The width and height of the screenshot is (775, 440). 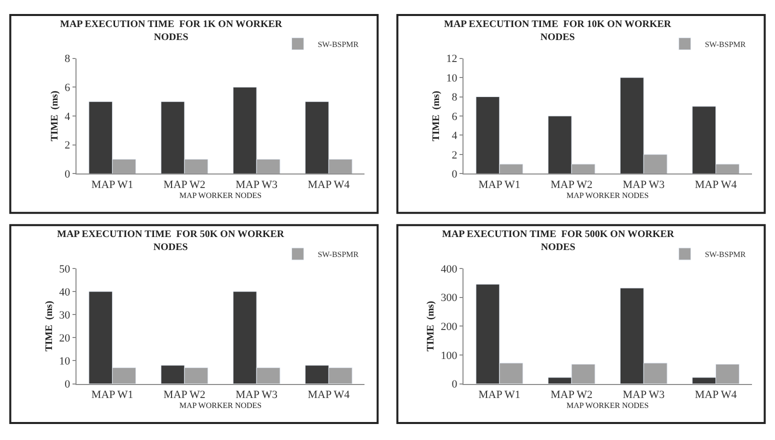 I want to click on y-tick-label: 30, so click(x=65, y=315).